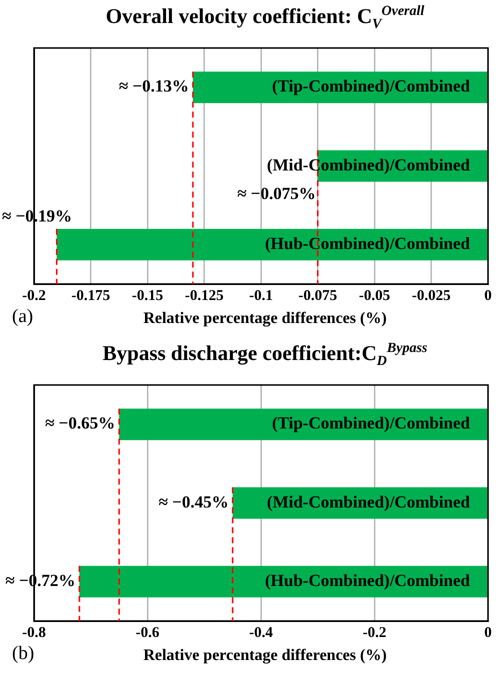 Image resolution: width=500 pixels, height=674 pixels. What do you see at coordinates (23, 654) in the screenshot?
I see `text: (b)` at bounding box center [23, 654].